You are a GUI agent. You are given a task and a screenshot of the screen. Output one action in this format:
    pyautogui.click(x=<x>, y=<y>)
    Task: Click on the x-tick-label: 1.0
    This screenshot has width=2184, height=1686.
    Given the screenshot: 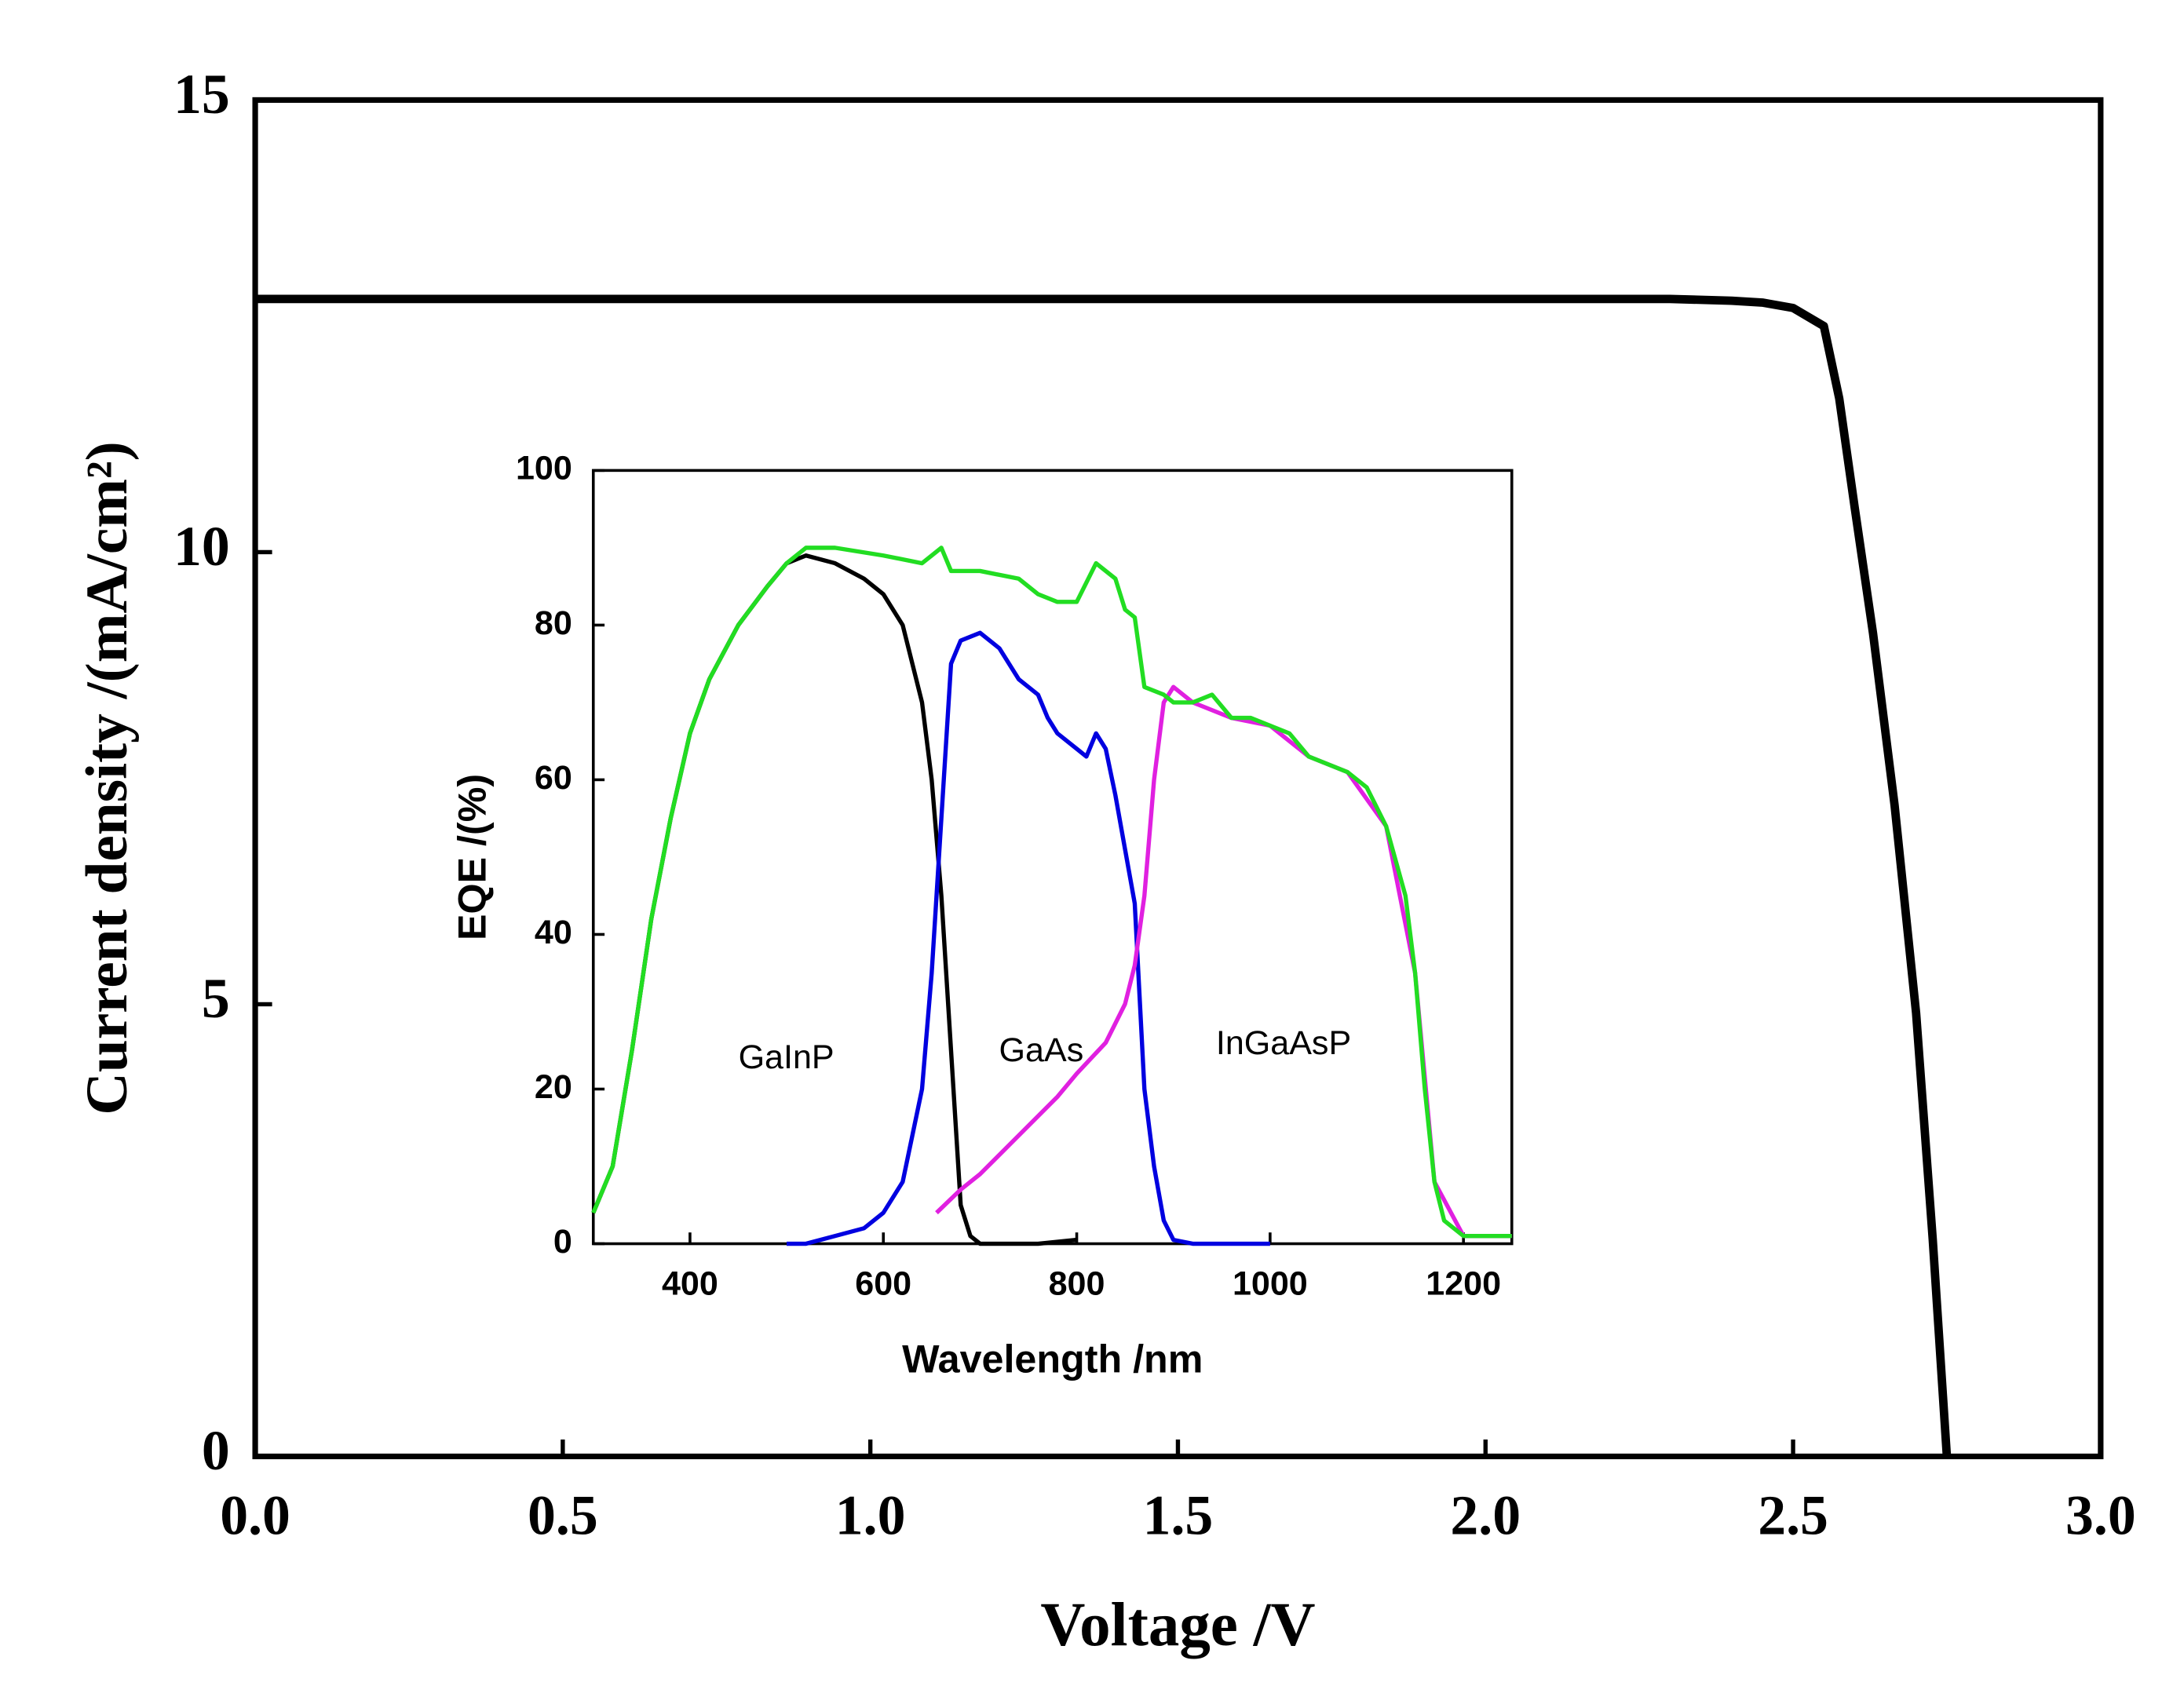 What is the action you would take?
    pyautogui.click(x=870, y=1515)
    